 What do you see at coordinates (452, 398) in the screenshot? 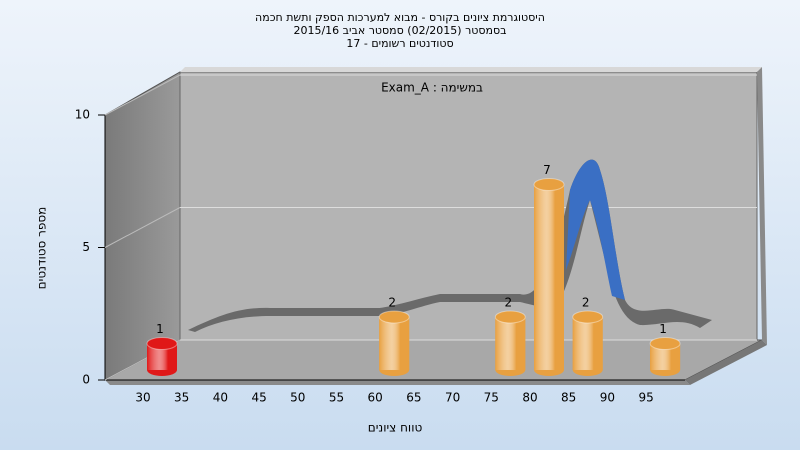
I see `x-tick-label: 70` at bounding box center [452, 398].